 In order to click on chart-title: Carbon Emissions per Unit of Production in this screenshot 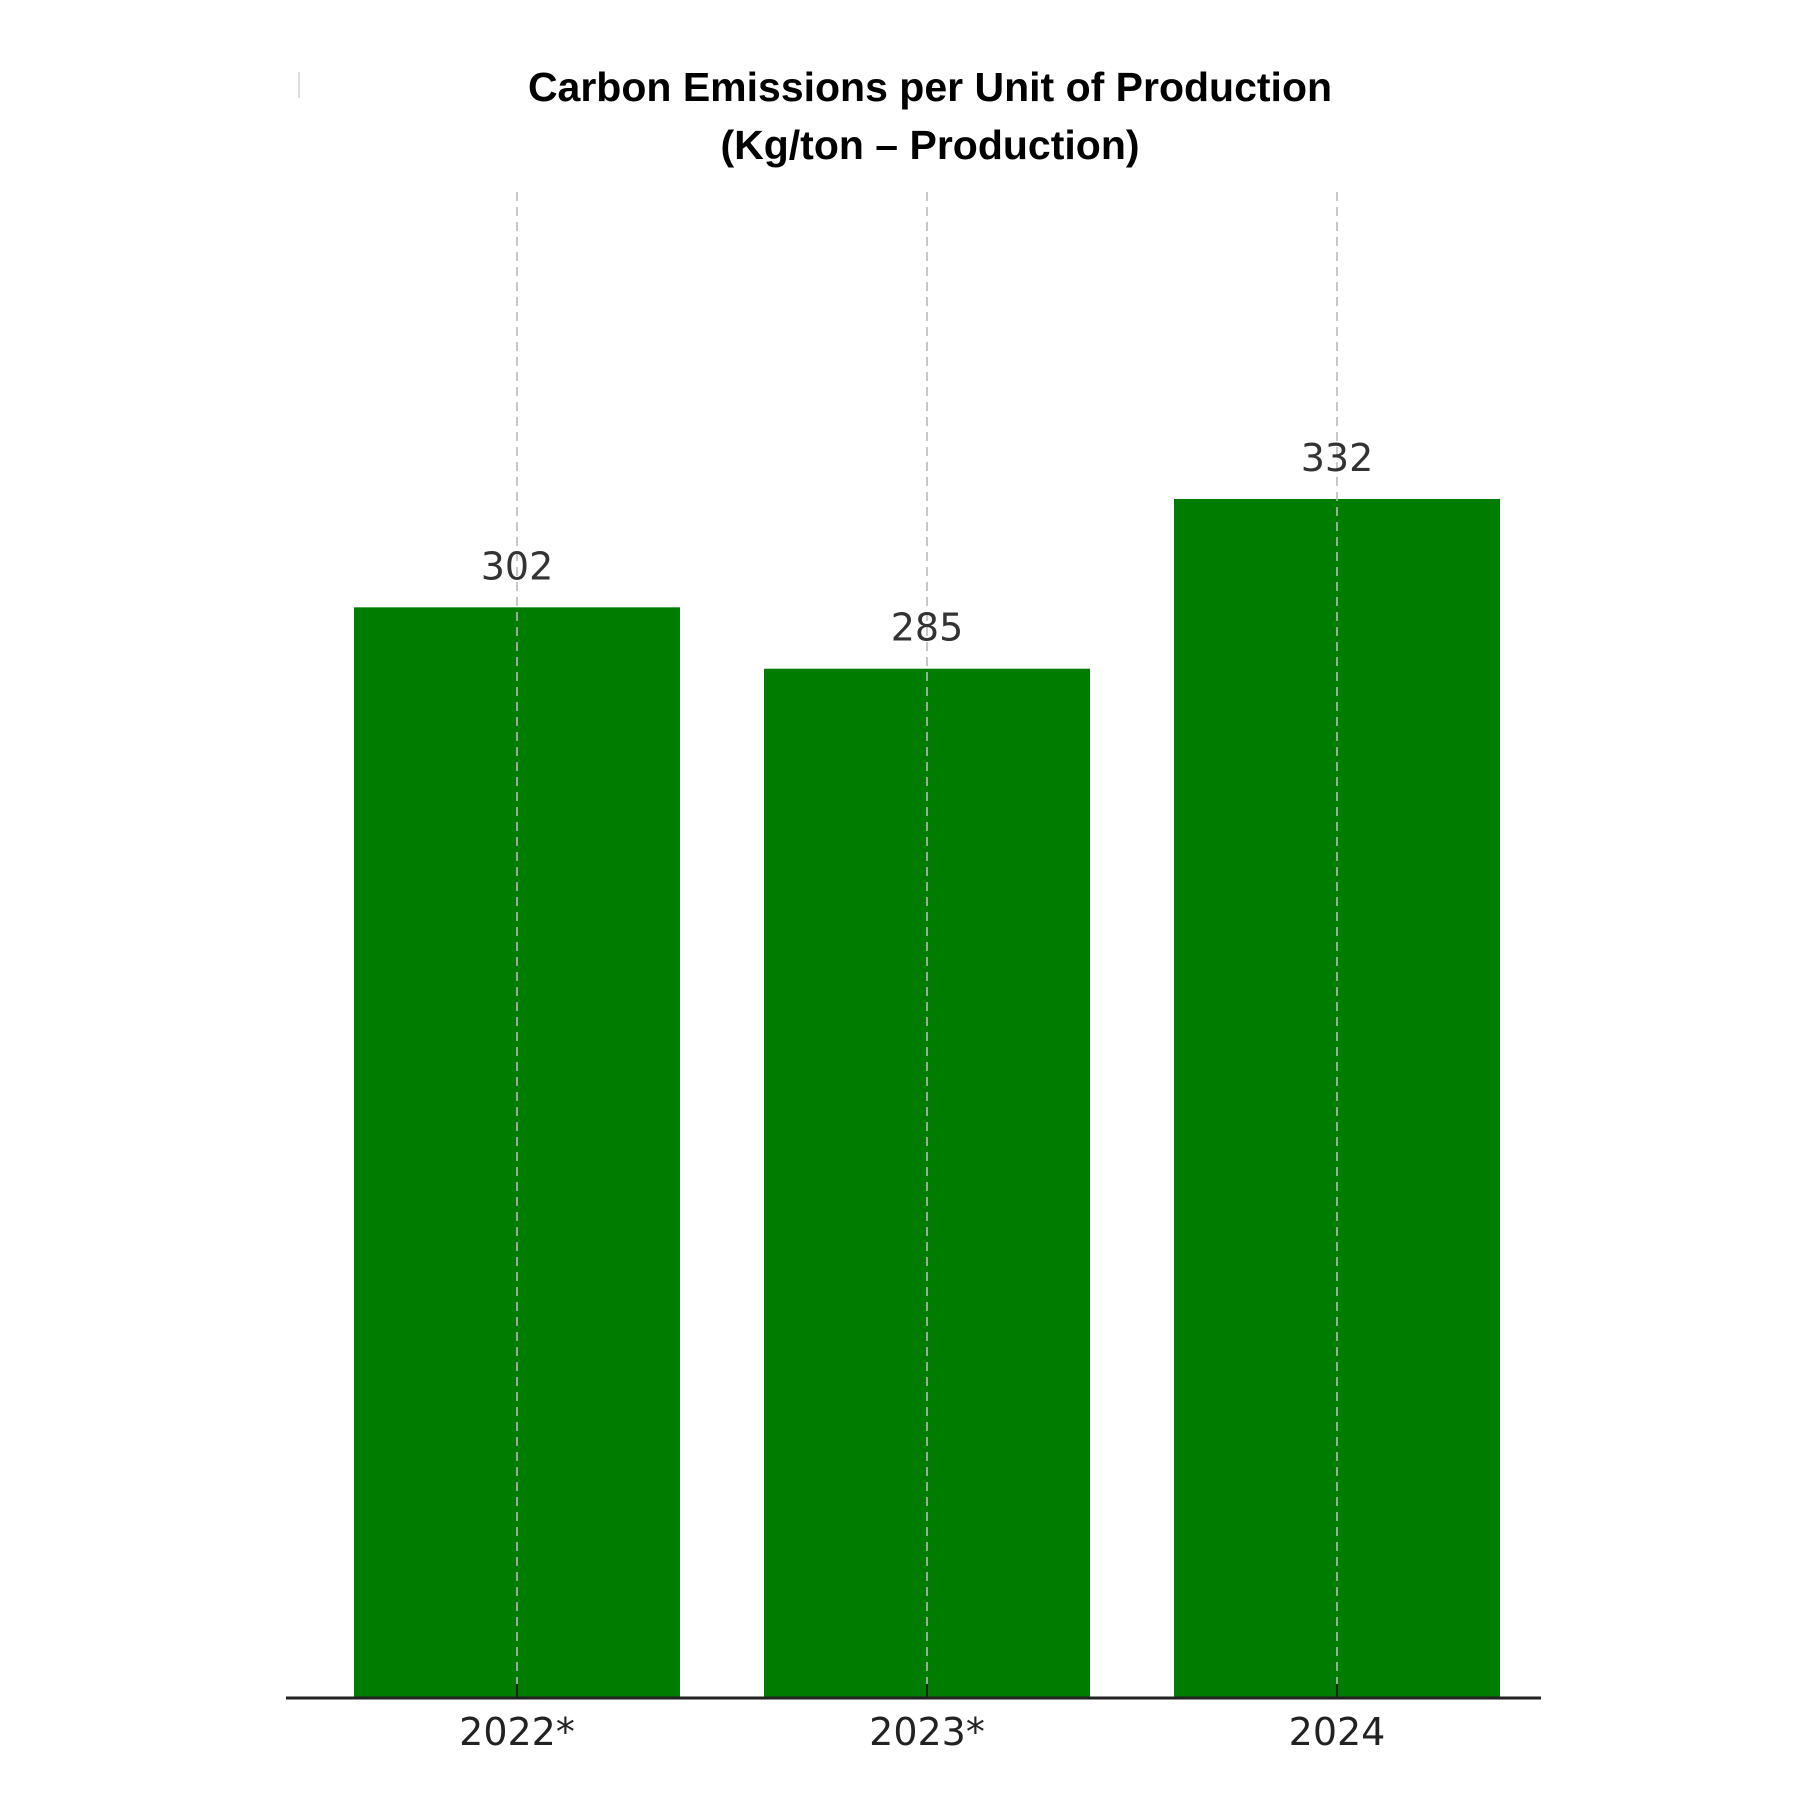, I will do `click(930, 87)`.